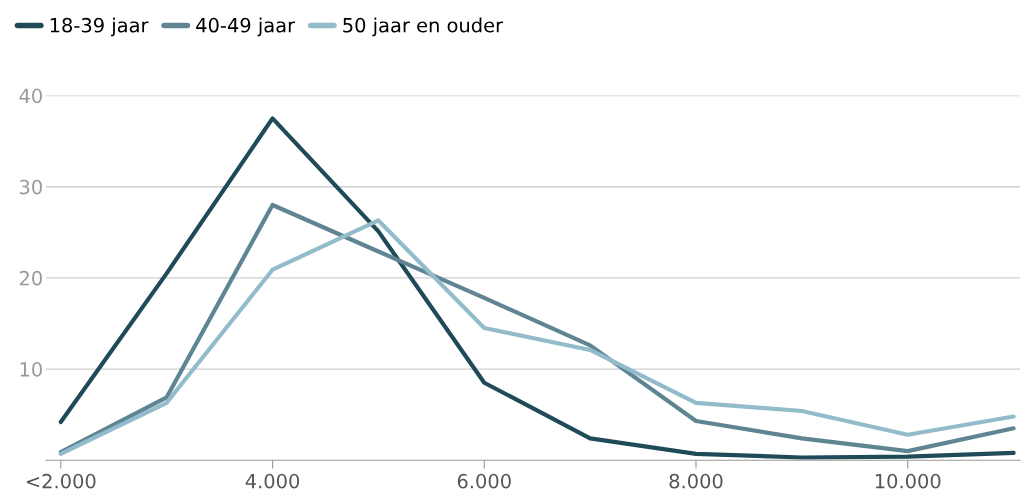 The image size is (1022, 503). What do you see at coordinates (30, 278) in the screenshot?
I see `y-tick-label: 20` at bounding box center [30, 278].